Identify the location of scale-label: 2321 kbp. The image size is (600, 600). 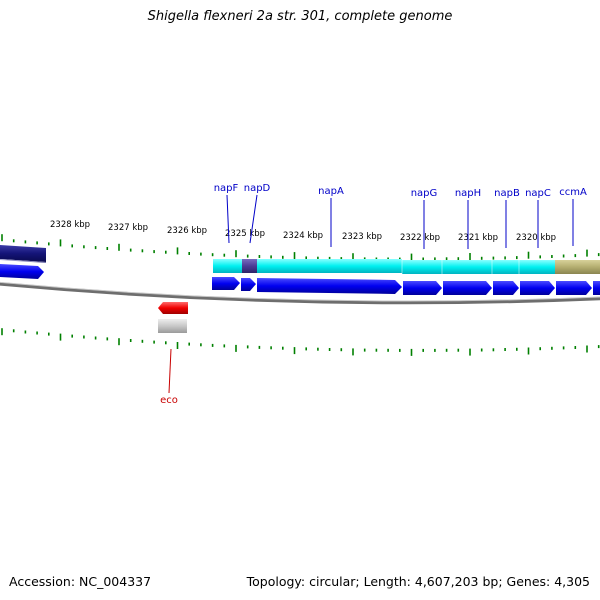
(478, 238).